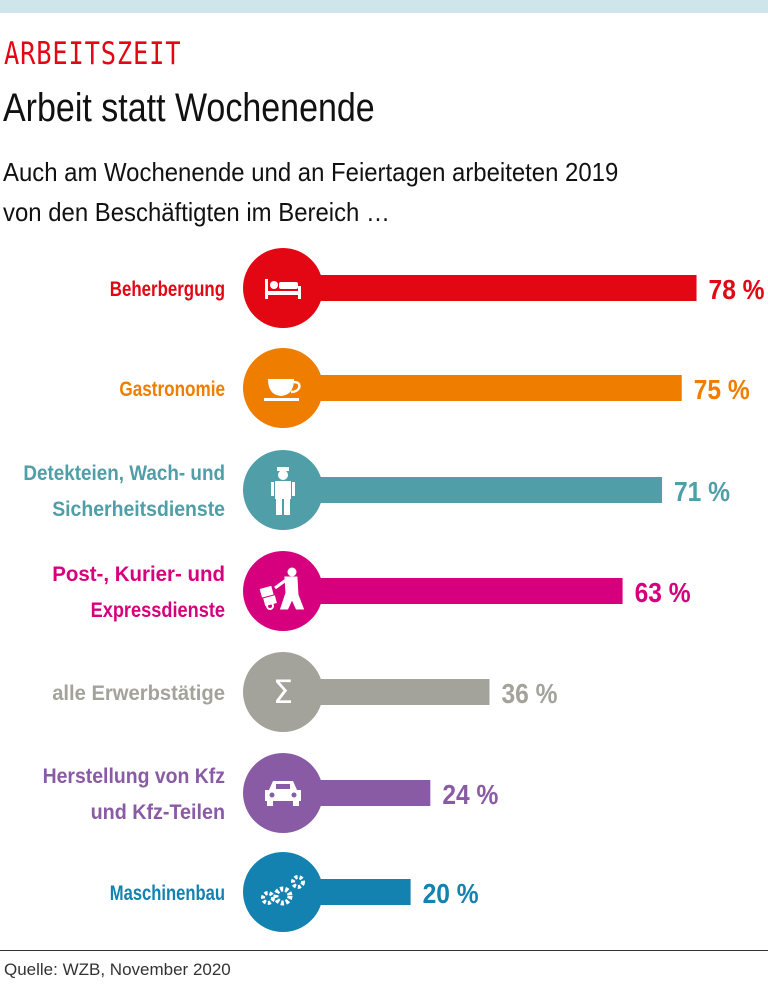 The width and height of the screenshot is (768, 1000). What do you see at coordinates (93, 54) in the screenshot?
I see `kicker: ARBEITSZEIT` at bounding box center [93, 54].